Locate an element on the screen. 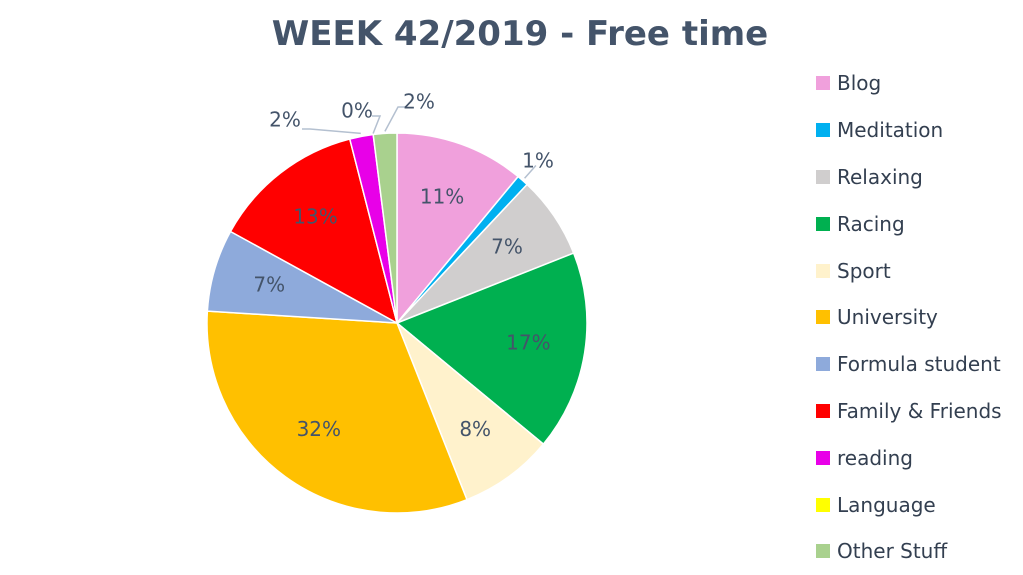 Image resolution: width=1023 pixels, height=575 pixels. leader-line-other-stuff is located at coordinates (395, 119).